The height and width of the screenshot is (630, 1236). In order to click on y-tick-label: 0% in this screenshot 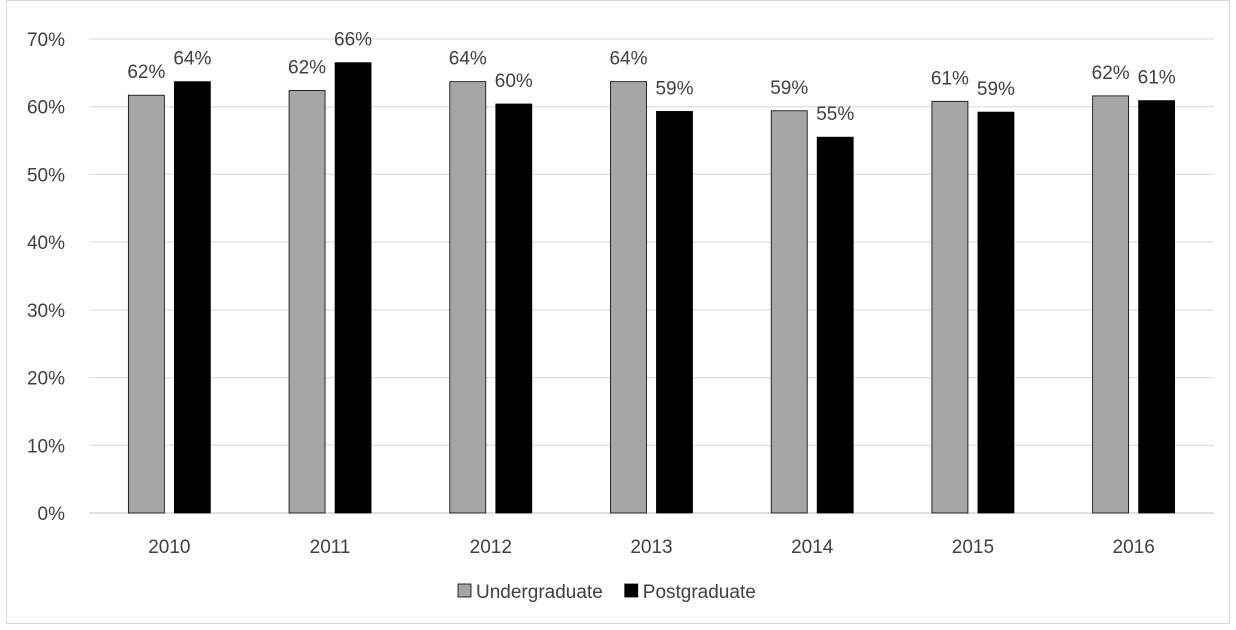, I will do `click(52, 514)`.